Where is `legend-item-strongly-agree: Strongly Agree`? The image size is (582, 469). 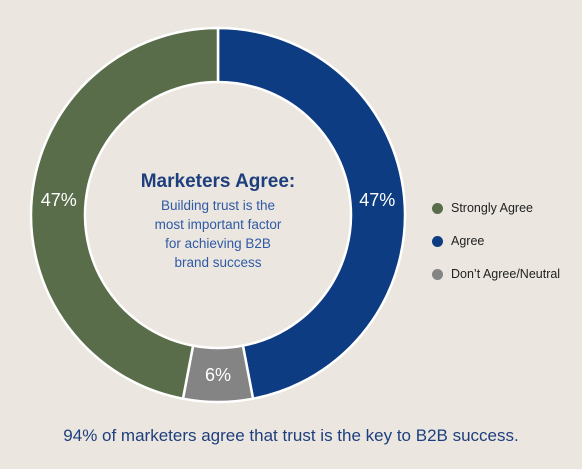
legend-item-strongly-agree: Strongly Agree is located at coordinates (496, 208).